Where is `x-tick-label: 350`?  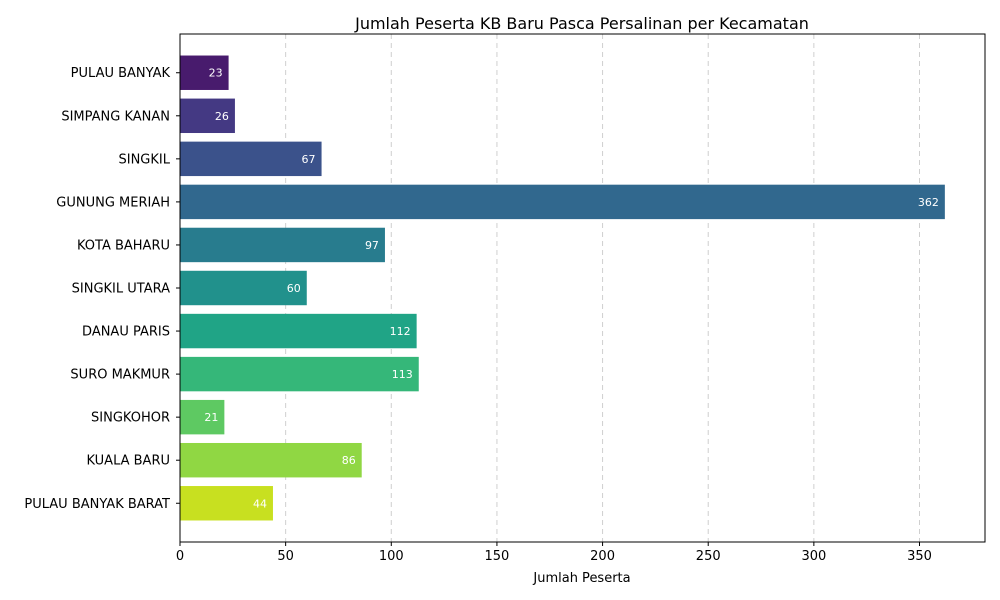
x-tick-label: 350 is located at coordinates (919, 556).